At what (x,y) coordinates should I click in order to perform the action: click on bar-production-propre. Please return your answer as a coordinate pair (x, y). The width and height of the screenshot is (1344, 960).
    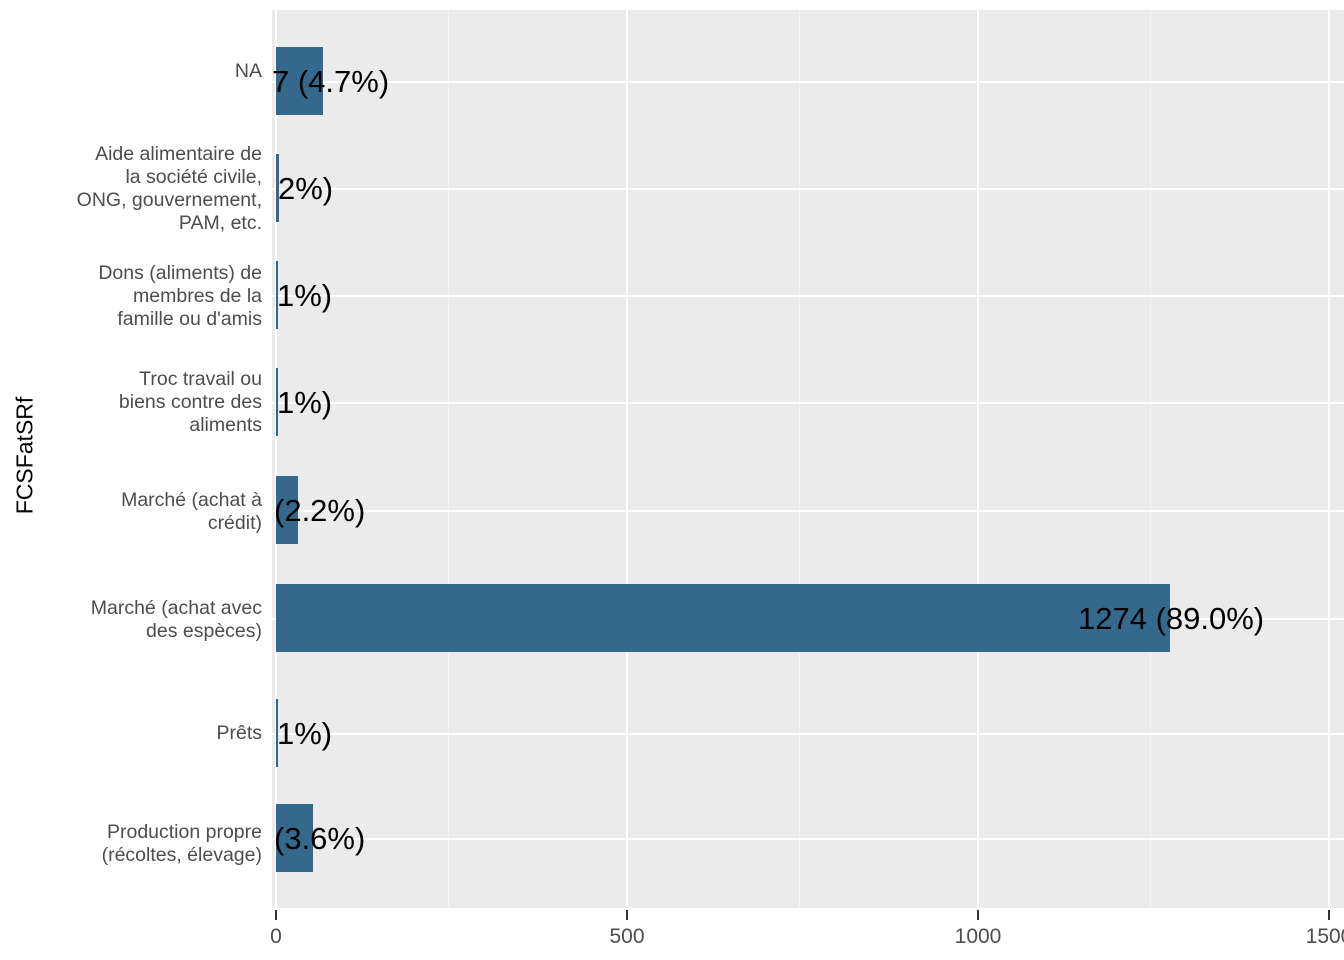
    Looking at the image, I should click on (294, 838).